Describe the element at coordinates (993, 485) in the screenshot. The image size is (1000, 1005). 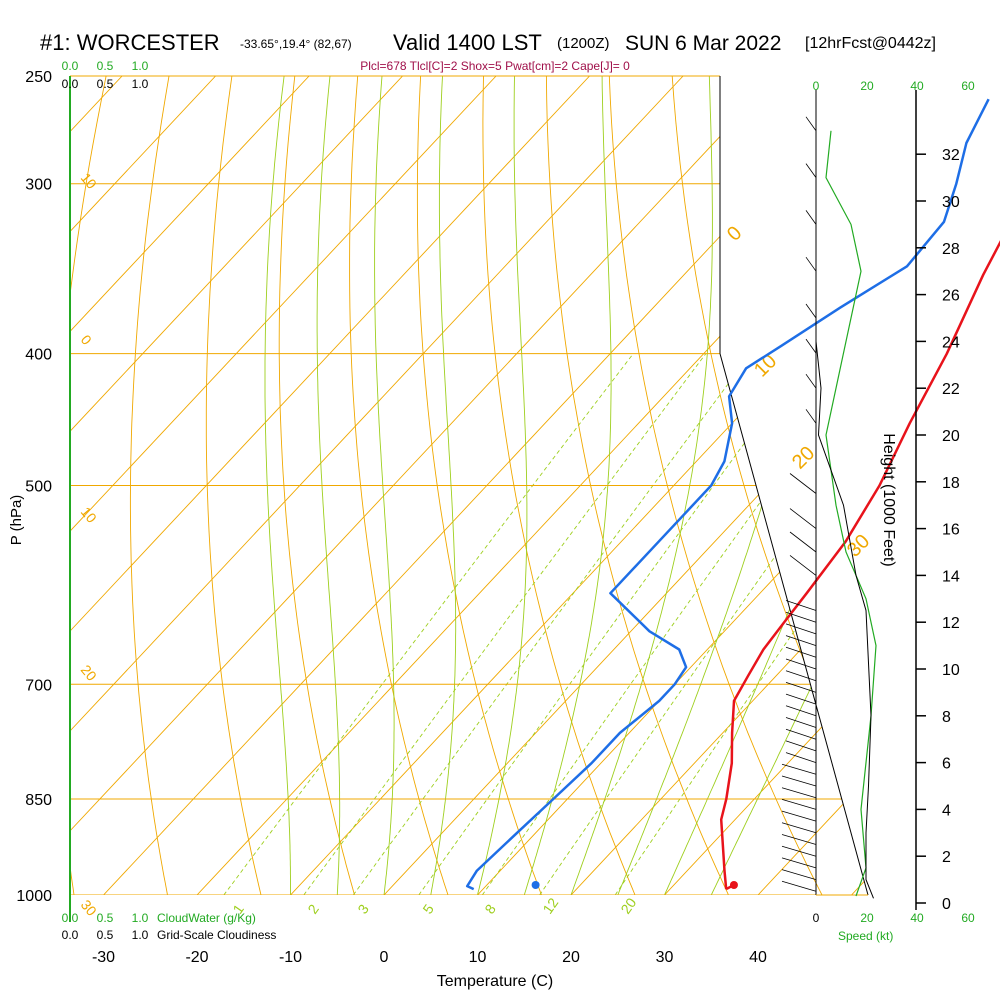
I see `dry-adiabat` at that location.